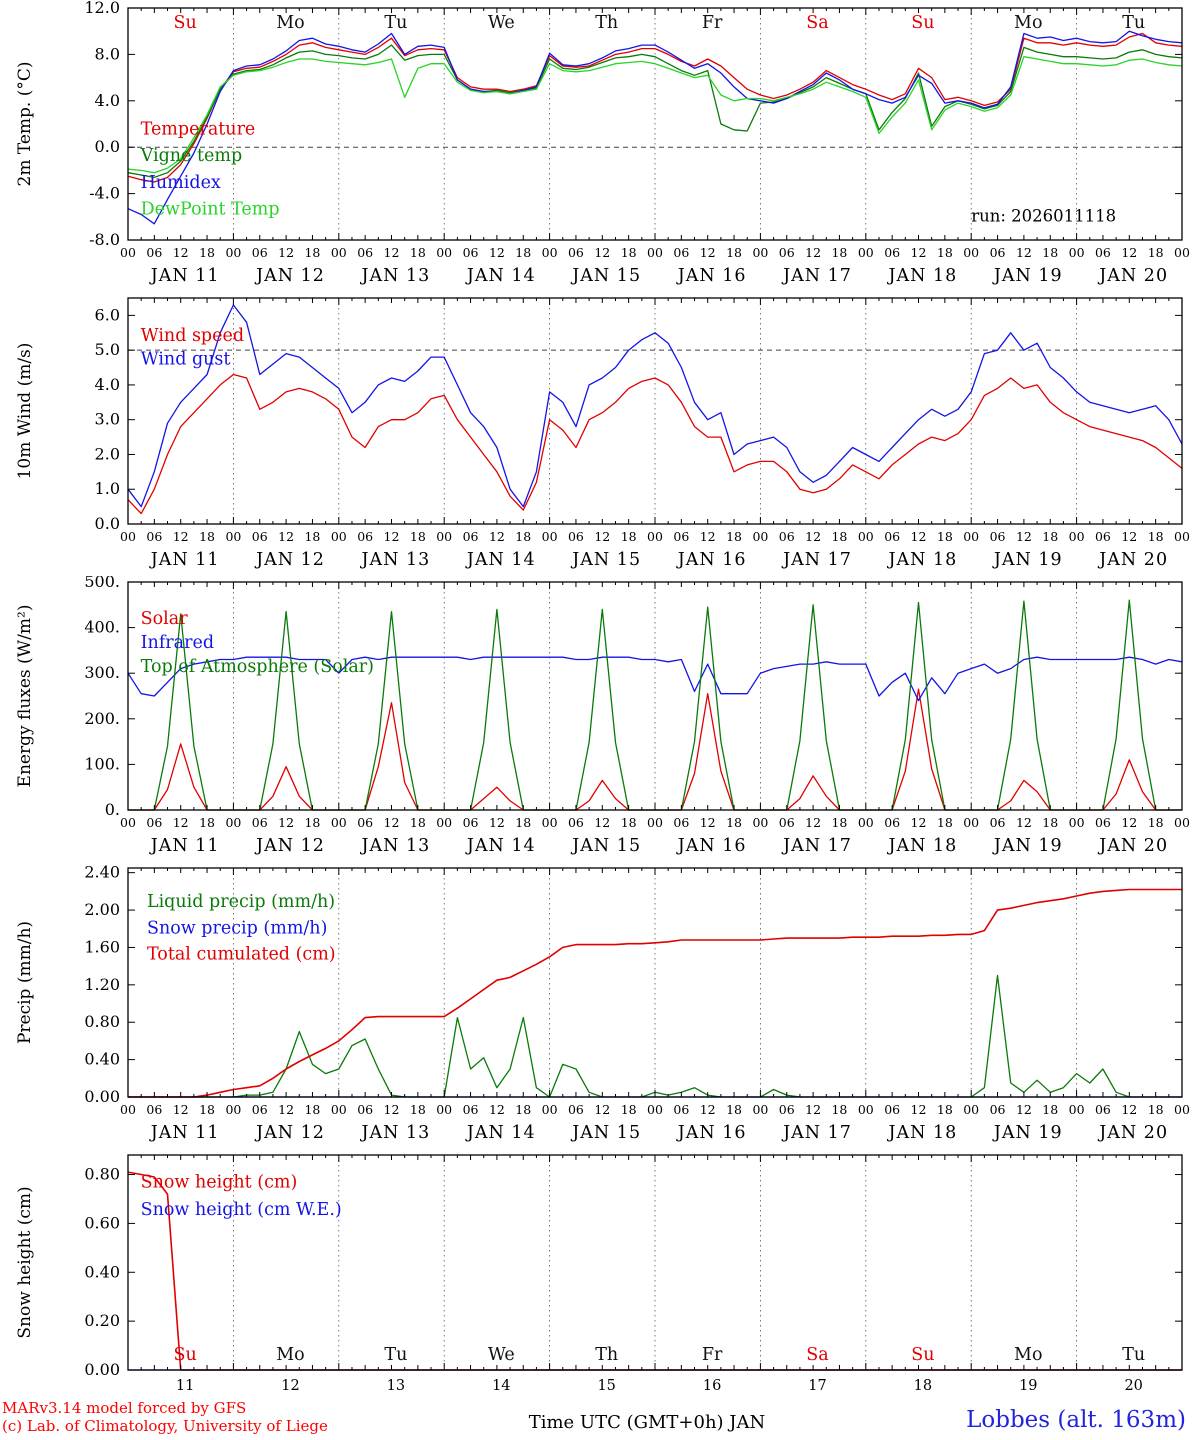  Describe the element at coordinates (501, 23) in the screenshot. I see `svg-text: We` at that location.